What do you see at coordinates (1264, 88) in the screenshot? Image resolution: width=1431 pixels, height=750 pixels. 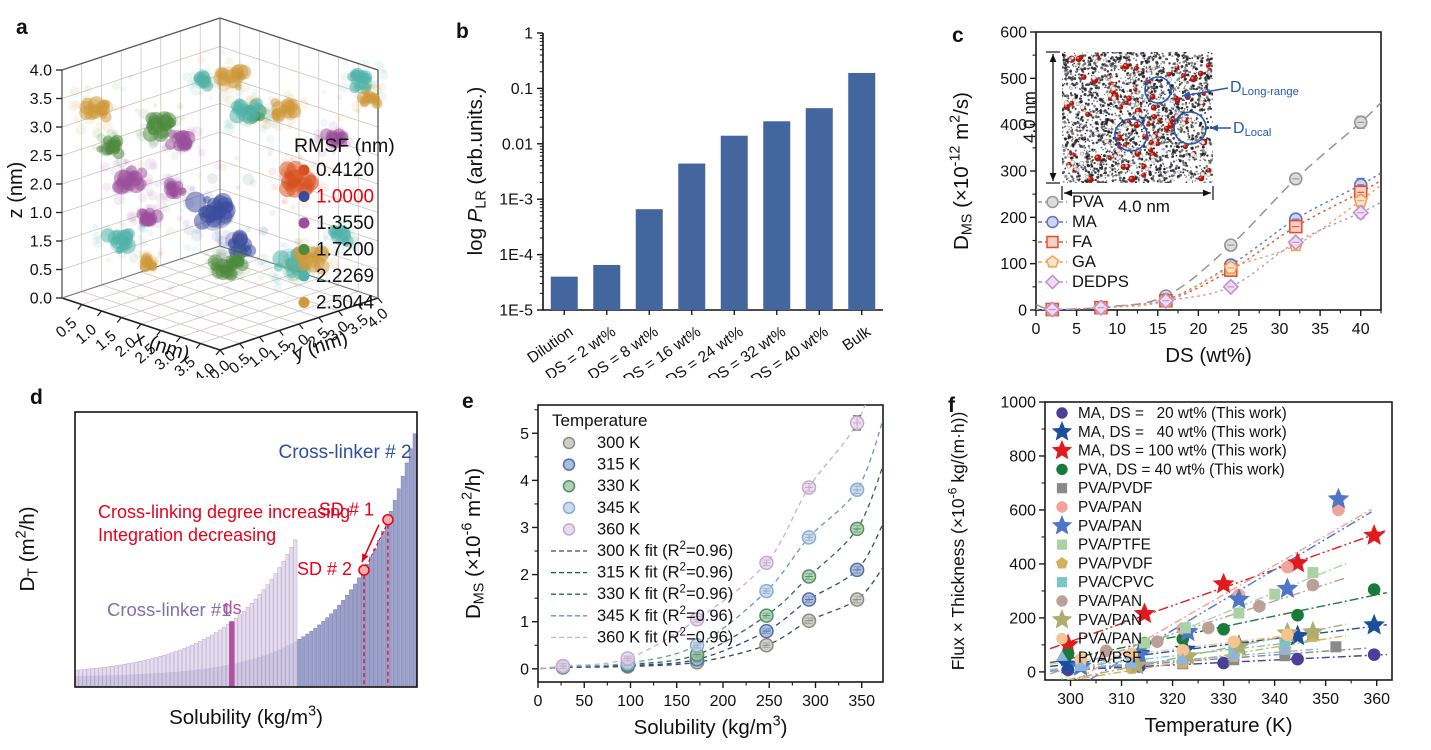 I see `svg-text: DLong-range` at bounding box center [1264, 88].